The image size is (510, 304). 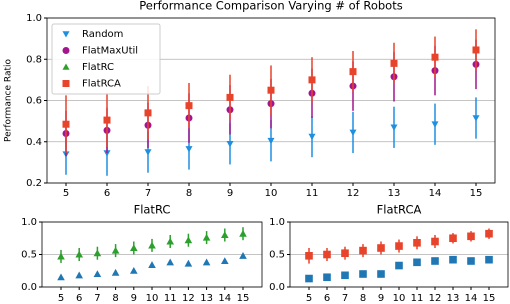 I want to click on legend-label: FlatRCA, so click(x=101, y=84).